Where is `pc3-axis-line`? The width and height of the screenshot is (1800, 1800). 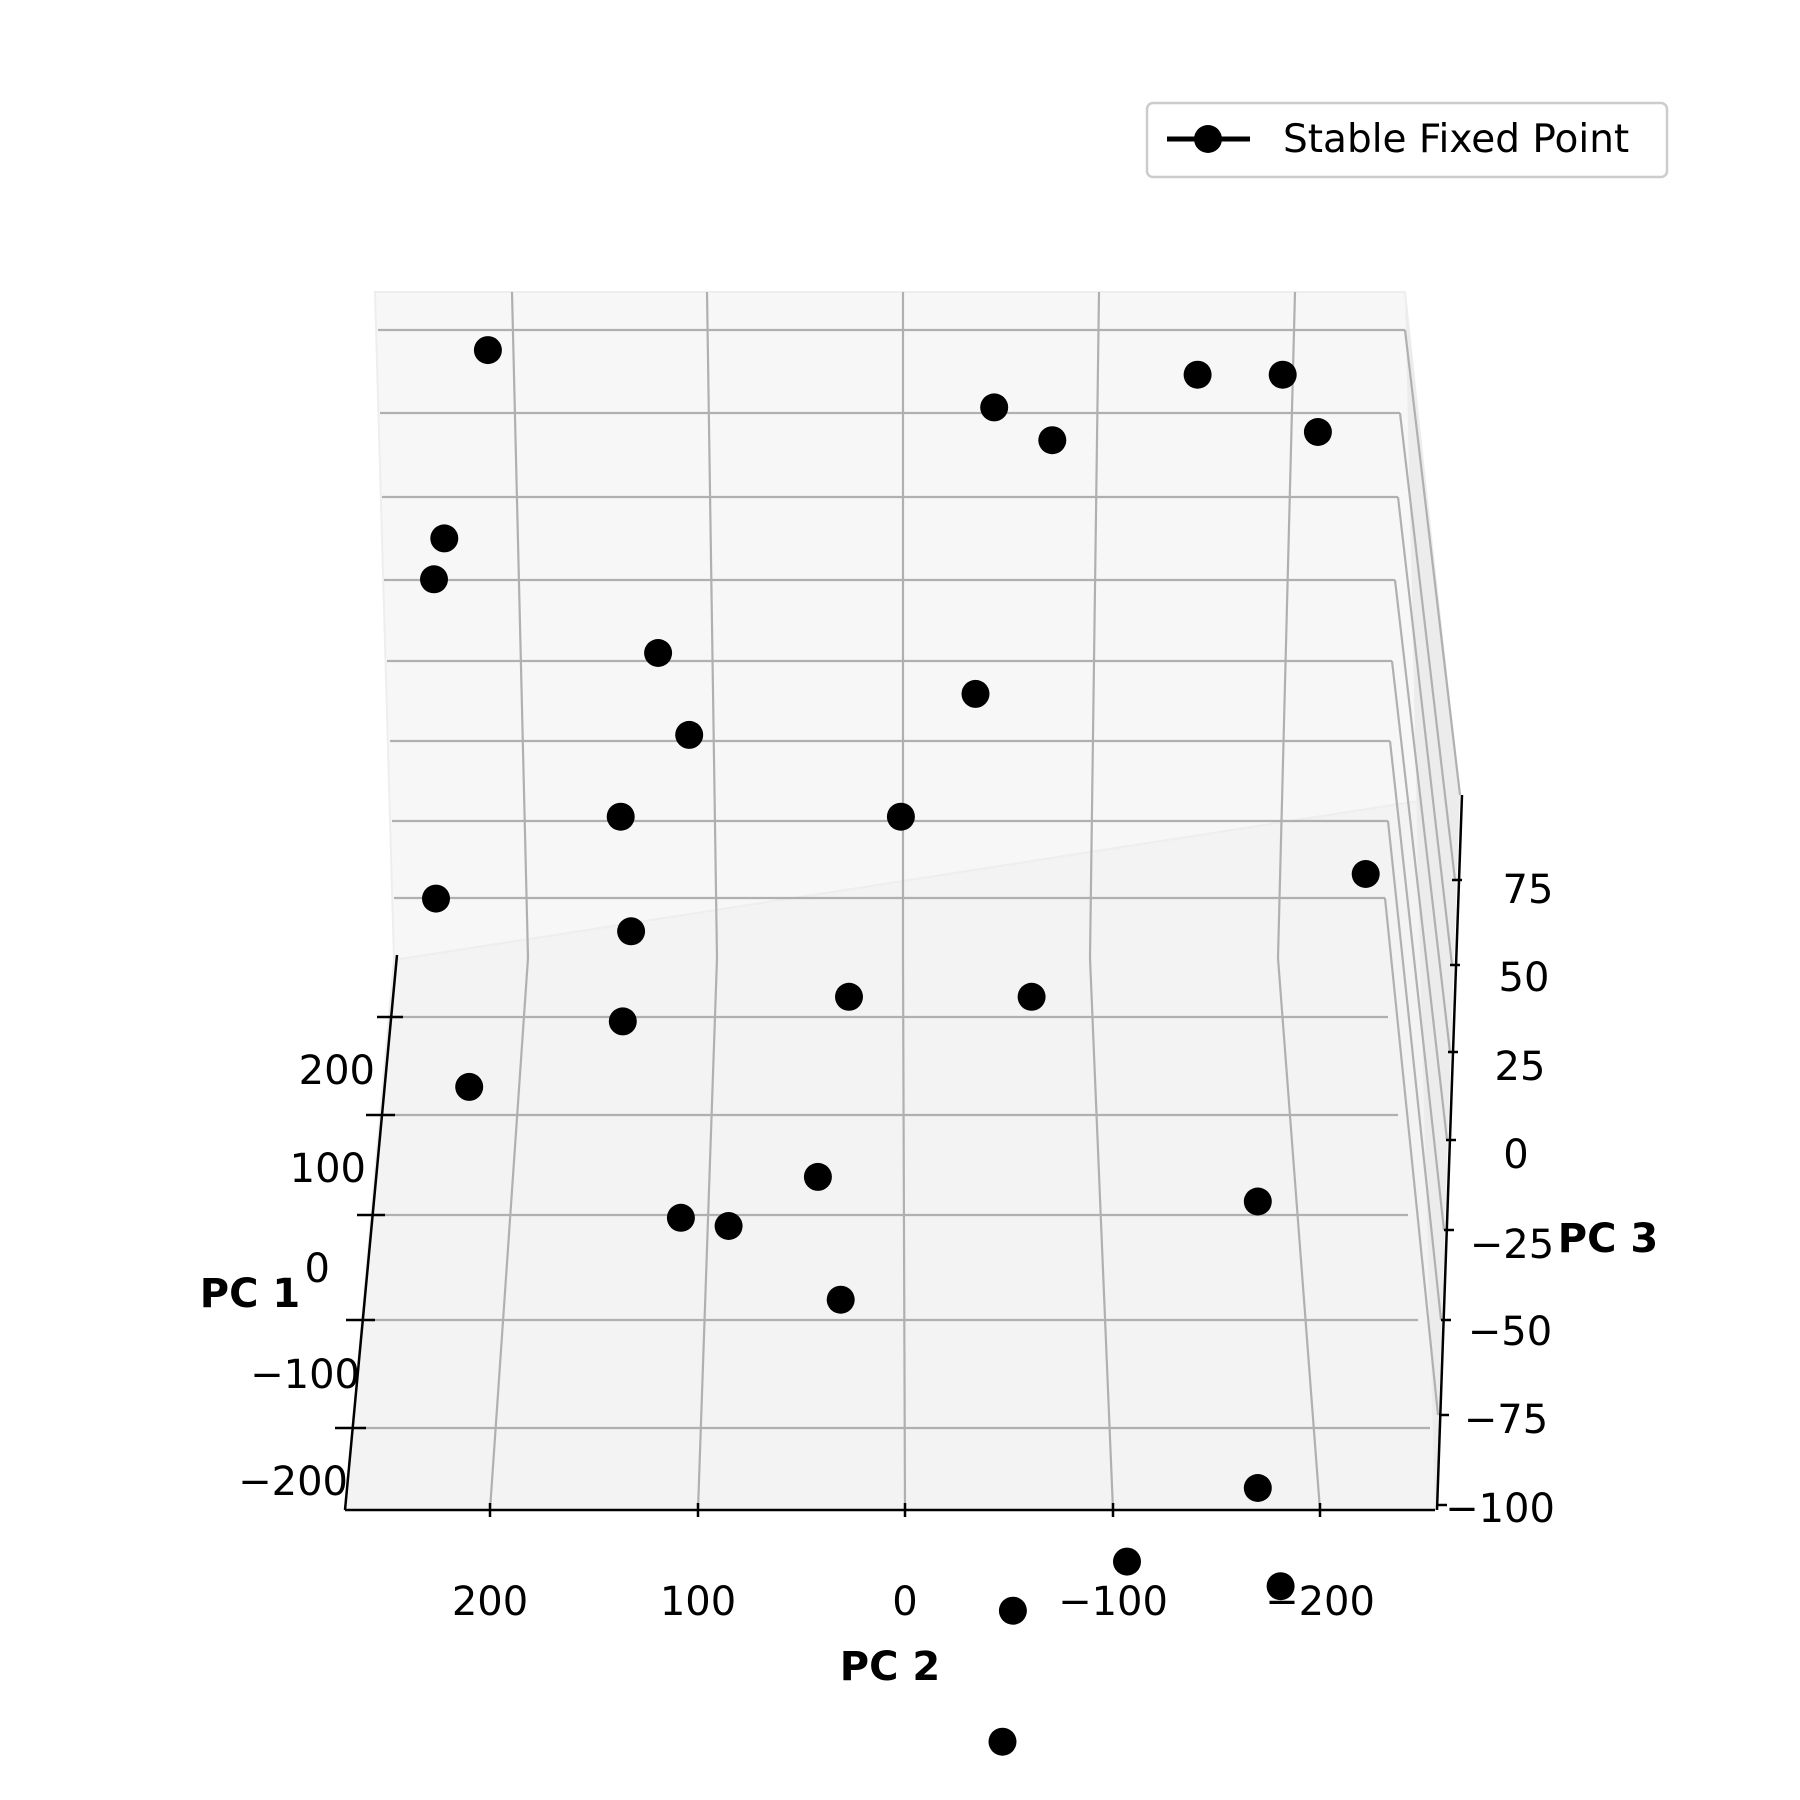 pc3-axis-line is located at coordinates (1449, 1152).